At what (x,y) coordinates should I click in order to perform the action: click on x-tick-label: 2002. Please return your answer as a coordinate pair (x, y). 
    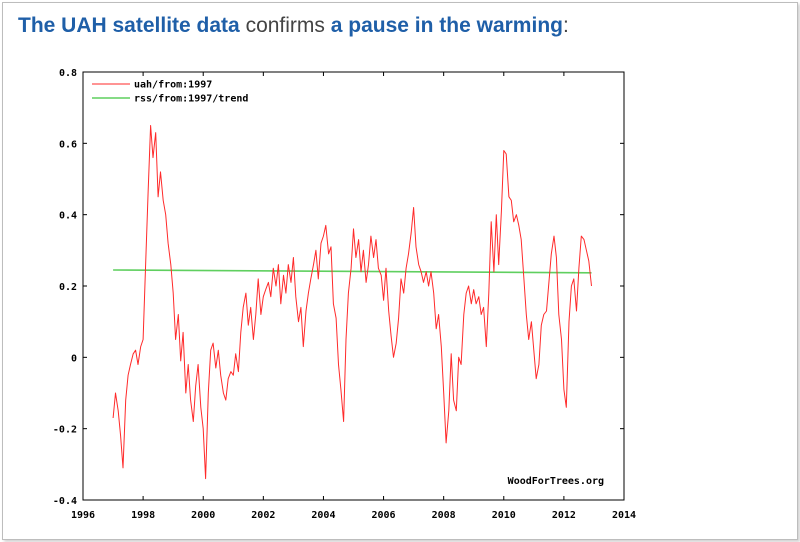
    Looking at the image, I should click on (263, 515).